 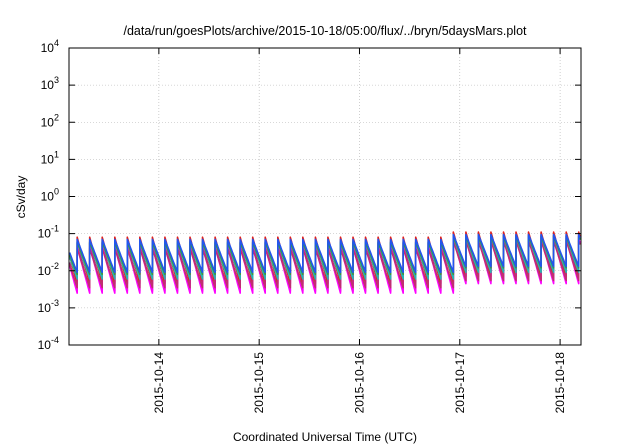 I want to click on y-tick-label: 10⁰, so click(x=50, y=195).